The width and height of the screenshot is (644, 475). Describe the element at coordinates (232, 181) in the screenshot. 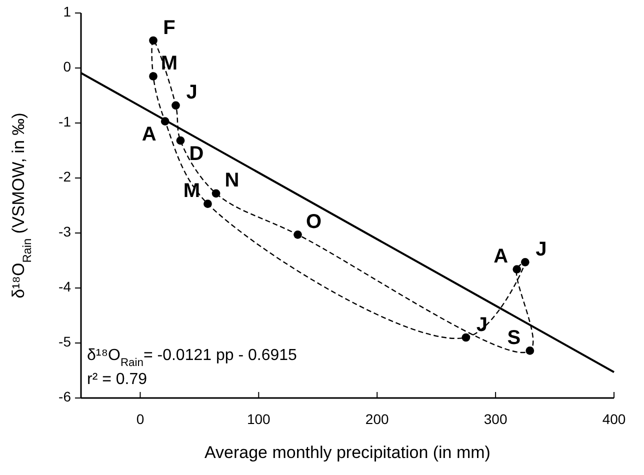

I see `annotation: N` at that location.